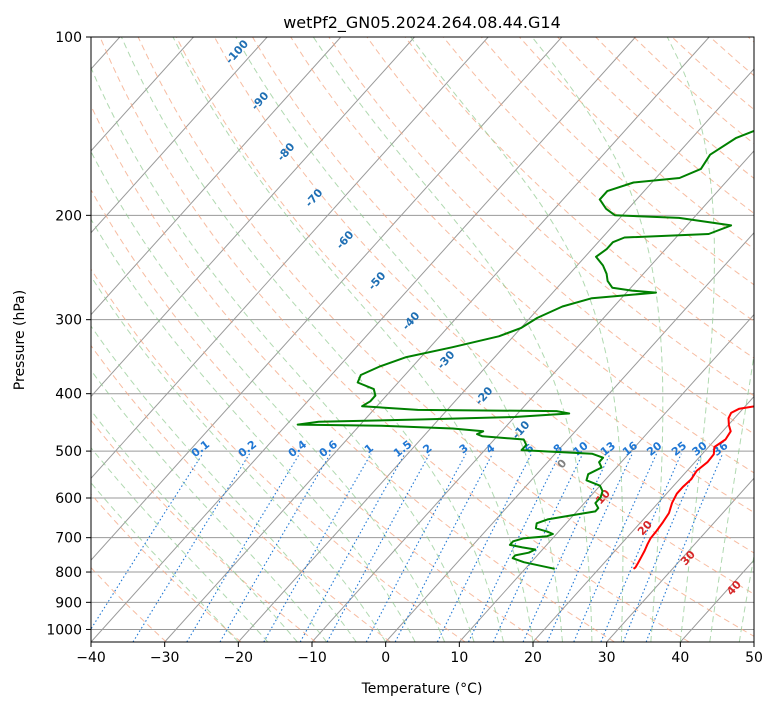 The image size is (775, 708). What do you see at coordinates (459, 658) in the screenshot?
I see `x-tick-label: 10` at bounding box center [459, 658].